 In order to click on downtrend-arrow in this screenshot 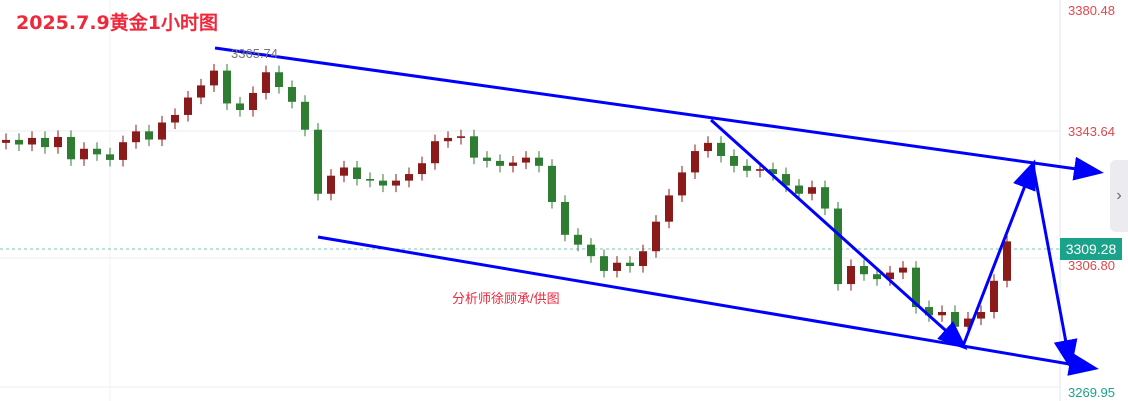, I will do `click(838, 234)`.